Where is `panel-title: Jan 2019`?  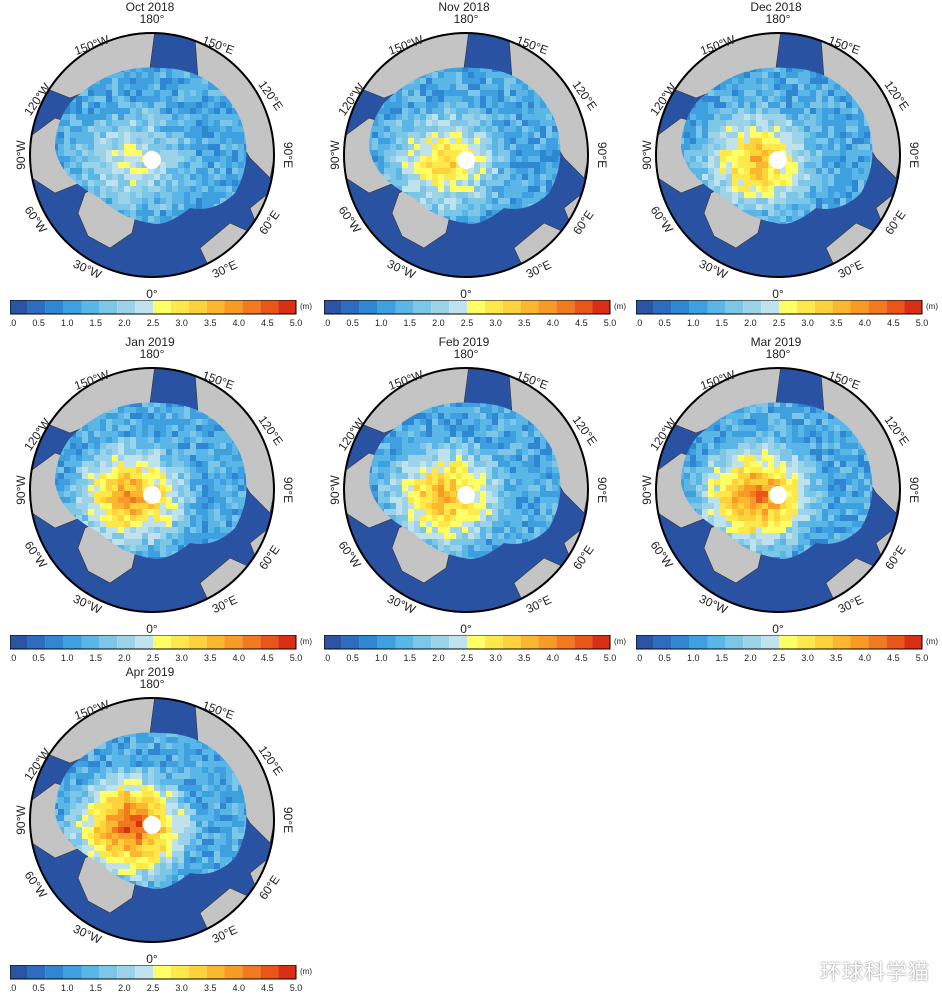
panel-title: Jan 2019 is located at coordinates (150, 342).